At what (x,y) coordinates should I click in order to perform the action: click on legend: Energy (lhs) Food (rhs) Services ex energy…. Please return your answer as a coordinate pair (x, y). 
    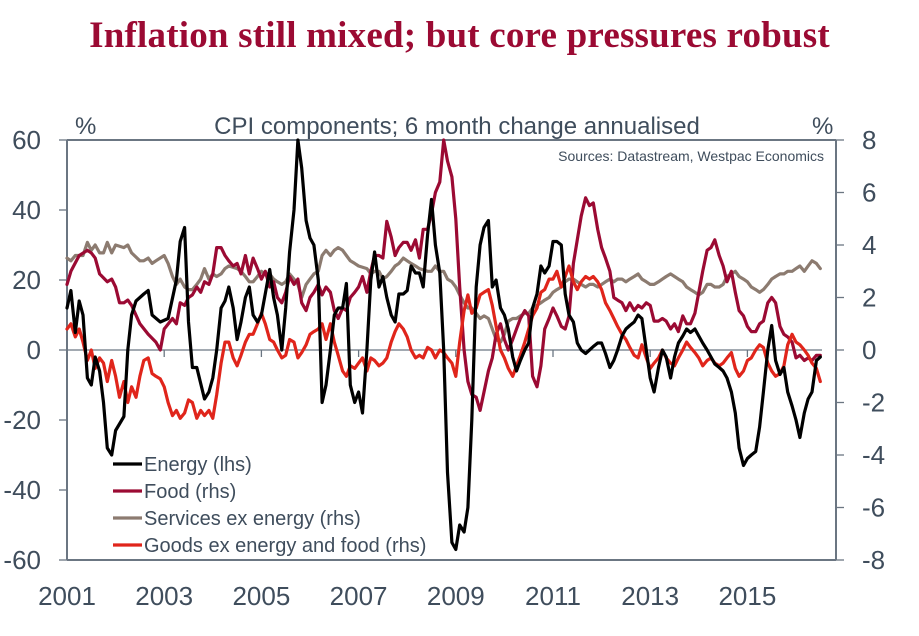
    Looking at the image, I should click on (269, 505).